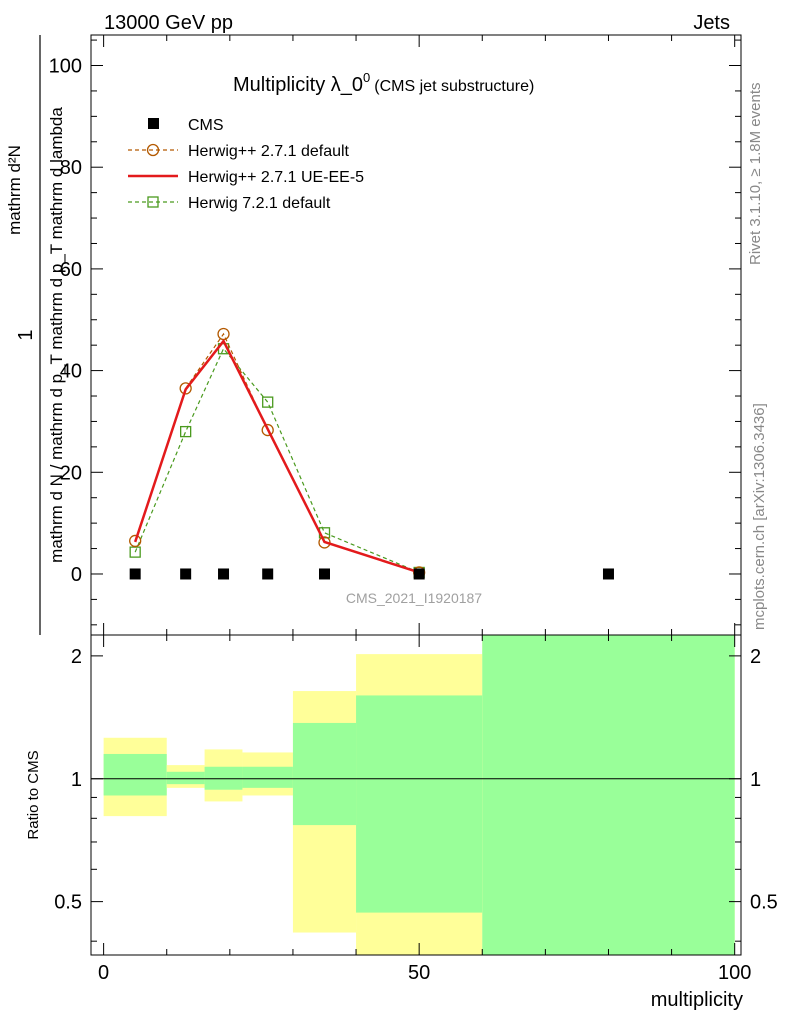 This screenshot has height=1024, width=786. What do you see at coordinates (697, 1000) in the screenshot?
I see `xlabel: multiplicity` at bounding box center [697, 1000].